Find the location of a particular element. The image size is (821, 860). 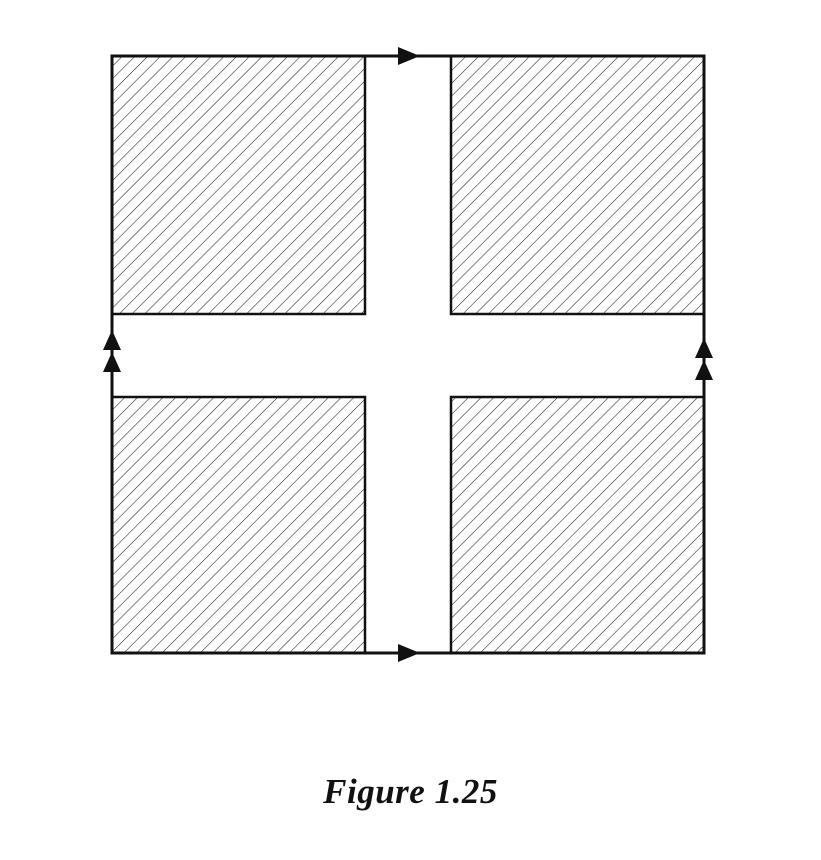

vertical-strip is located at coordinates (408, 354).